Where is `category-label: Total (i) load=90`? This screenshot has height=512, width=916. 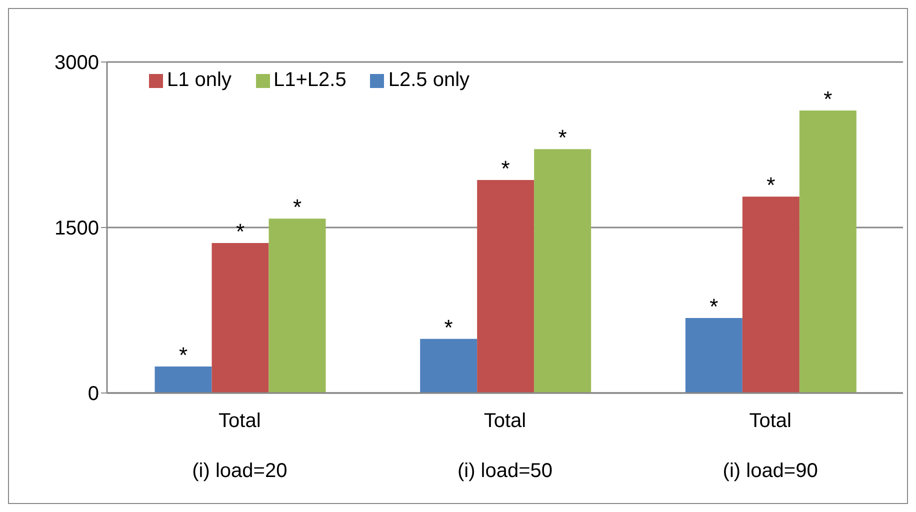
category-label: Total (i) load=90 is located at coordinates (770, 446).